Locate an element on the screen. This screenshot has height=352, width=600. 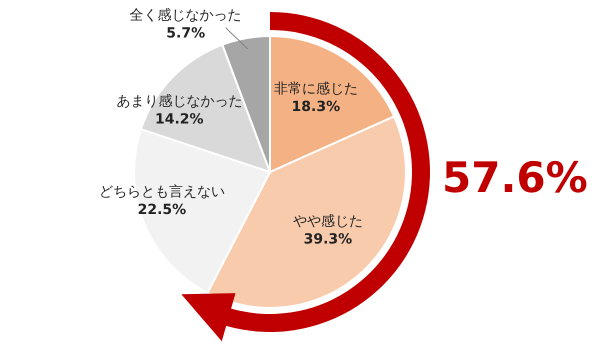
slice-label: 全く感じなかった is located at coordinates (186, 16).